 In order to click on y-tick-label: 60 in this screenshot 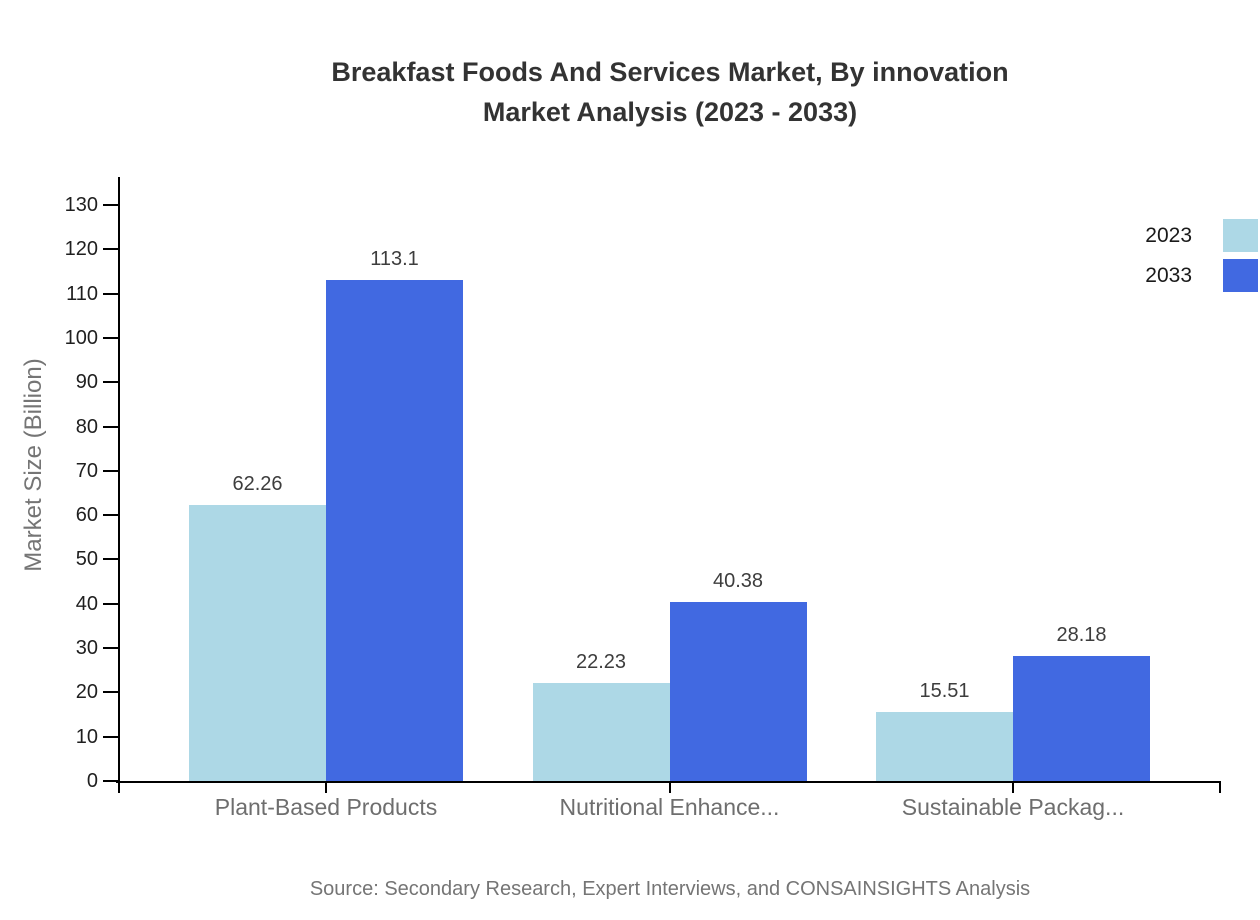, I will do `click(86, 515)`.